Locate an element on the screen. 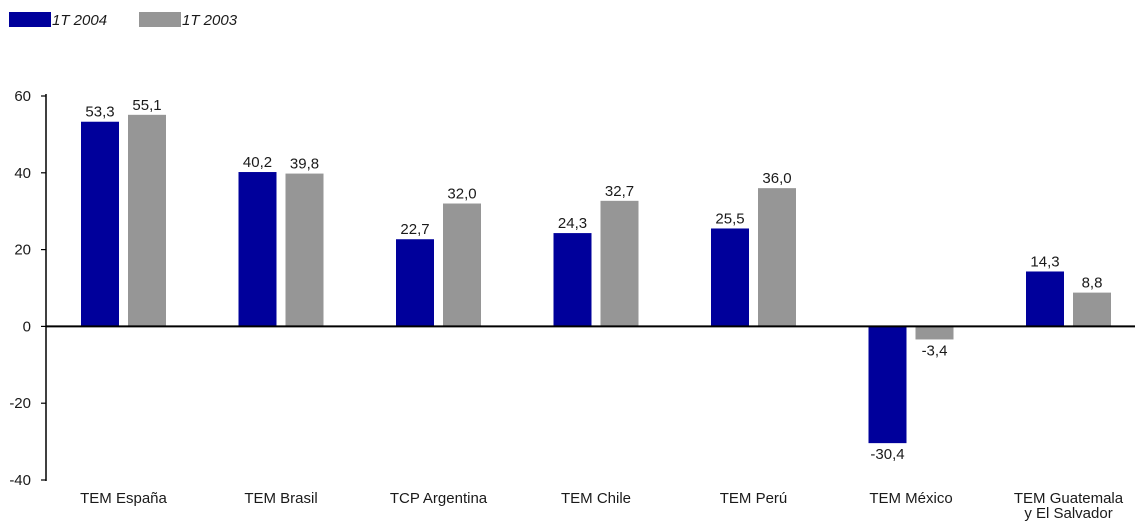 The image size is (1145, 526). bar-1t-2003-tcp-argentina is located at coordinates (462, 265).